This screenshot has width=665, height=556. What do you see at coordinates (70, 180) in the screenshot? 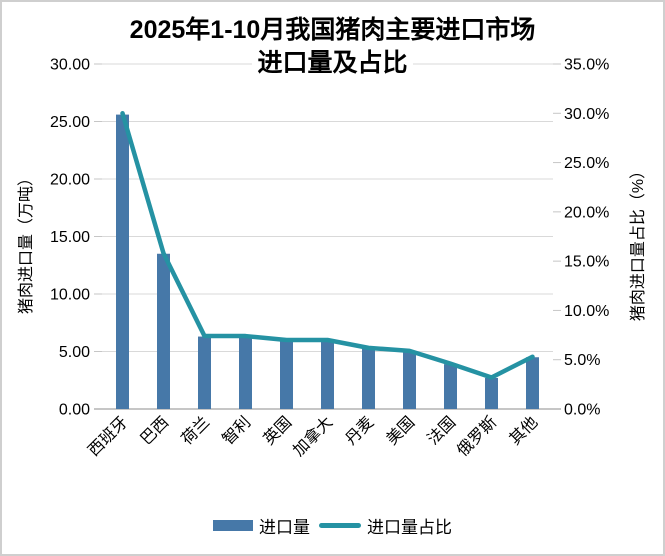
I see `y-axis-label-left: 20.00` at bounding box center [70, 180].